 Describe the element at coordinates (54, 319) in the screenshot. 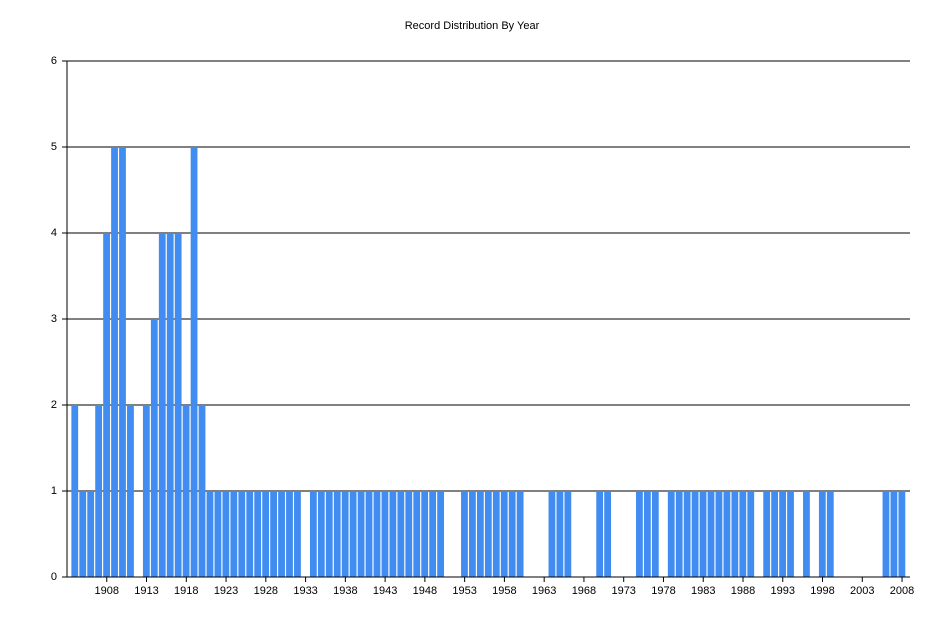

I see `y-tick-label: 3` at that location.